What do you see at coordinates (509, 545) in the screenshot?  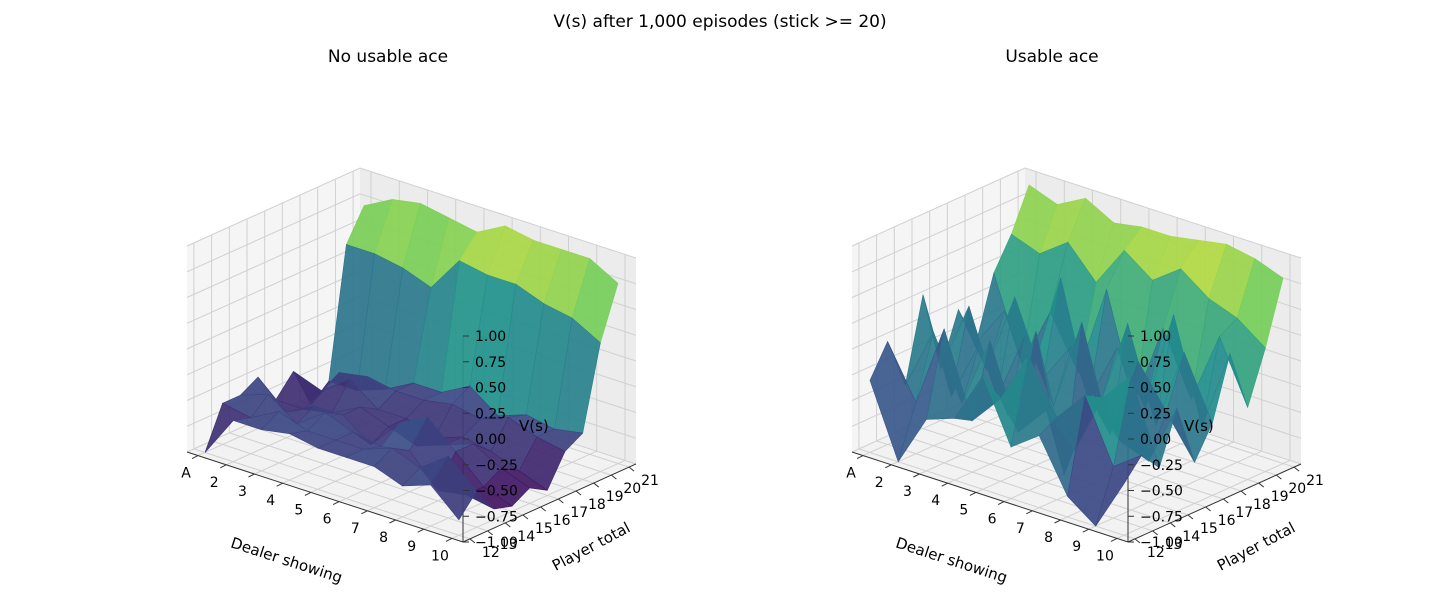 I see `y-tick-label: 13` at bounding box center [509, 545].